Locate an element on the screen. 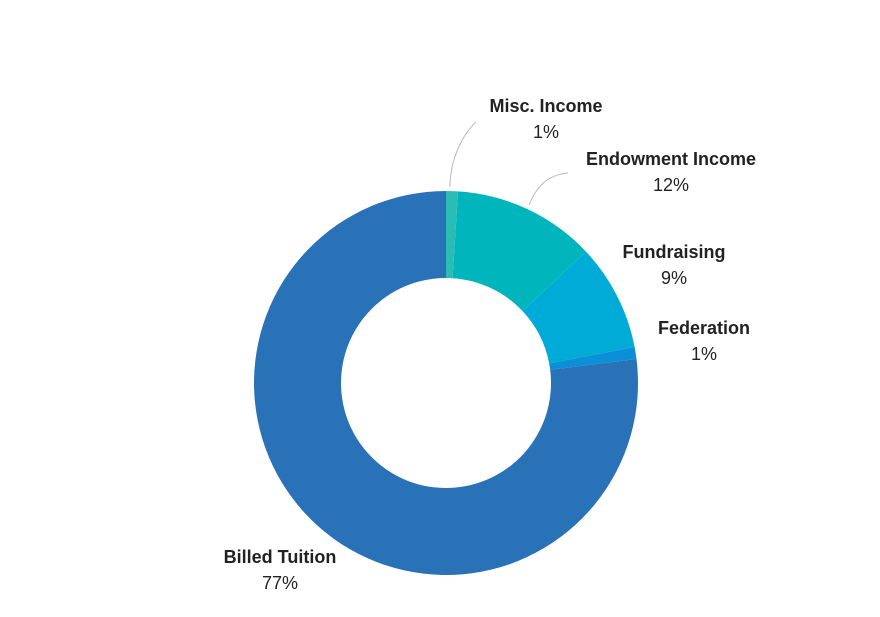 The width and height of the screenshot is (880, 617). slice-value: 12% is located at coordinates (671, 185).